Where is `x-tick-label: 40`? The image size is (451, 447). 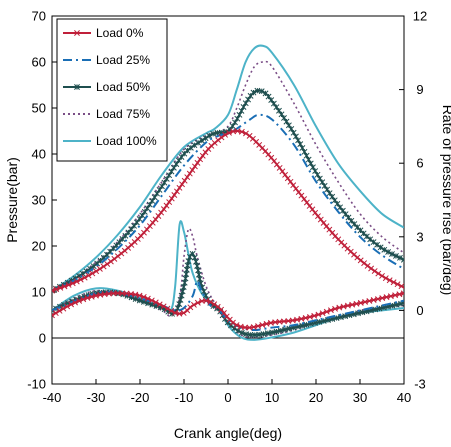 x-tick-label: 40 is located at coordinates (404, 397).